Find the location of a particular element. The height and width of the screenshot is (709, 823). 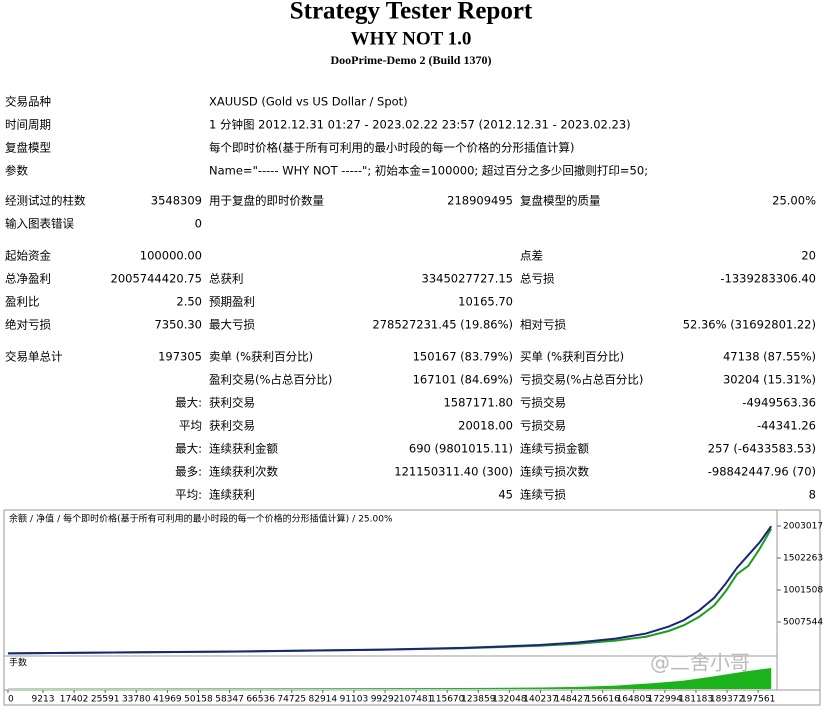

field-label: 亏损交易(%占总百分比) is located at coordinates (581, 380).